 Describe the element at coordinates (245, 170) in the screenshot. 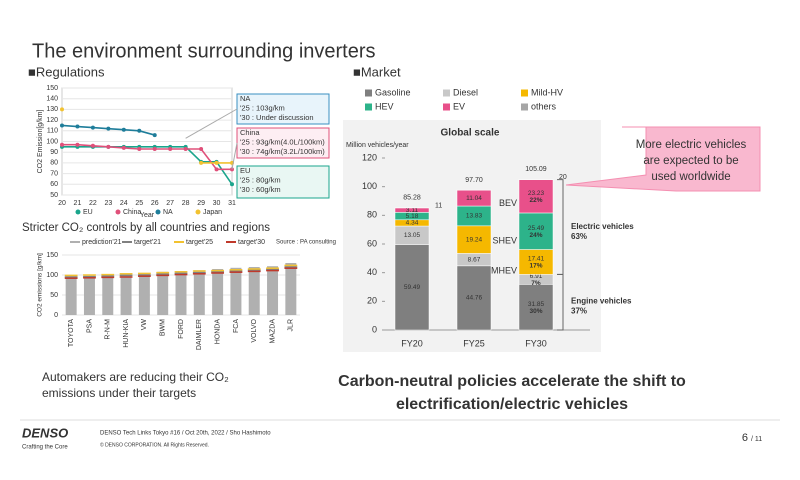

I see `callout-text: EU` at that location.